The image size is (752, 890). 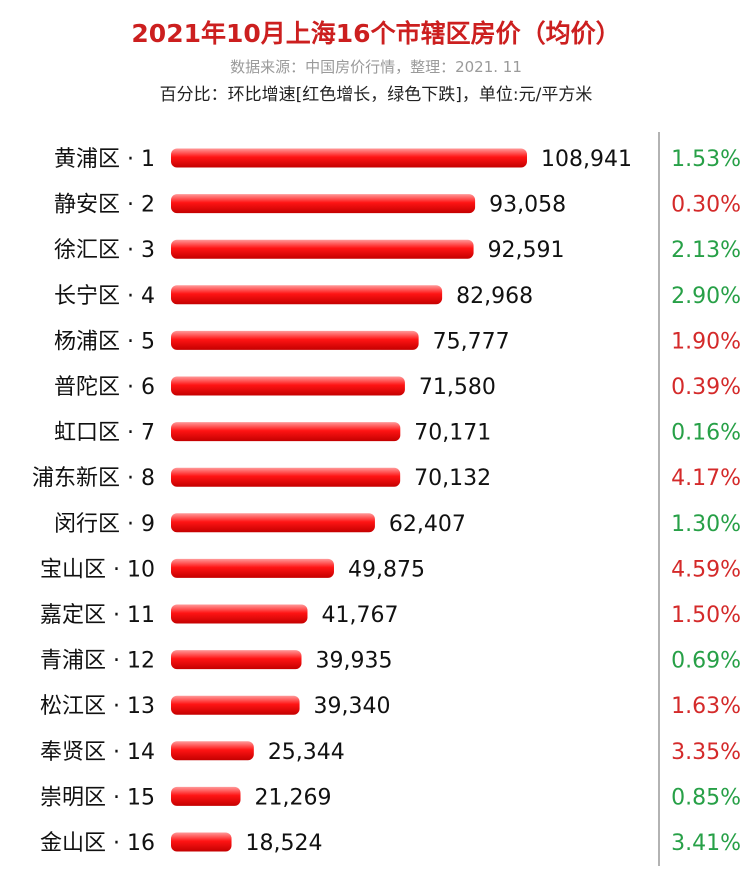 What do you see at coordinates (97, 661) in the screenshot?
I see `category-label: 青浦区 · 12` at bounding box center [97, 661].